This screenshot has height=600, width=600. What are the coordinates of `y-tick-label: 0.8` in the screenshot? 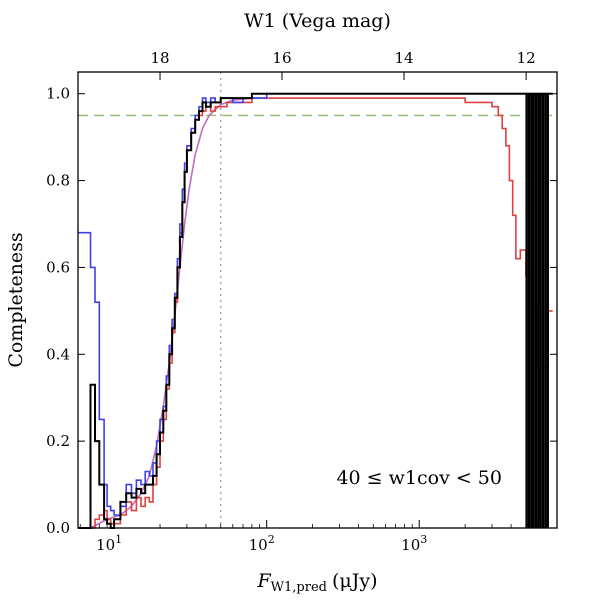 It's located at (58, 181).